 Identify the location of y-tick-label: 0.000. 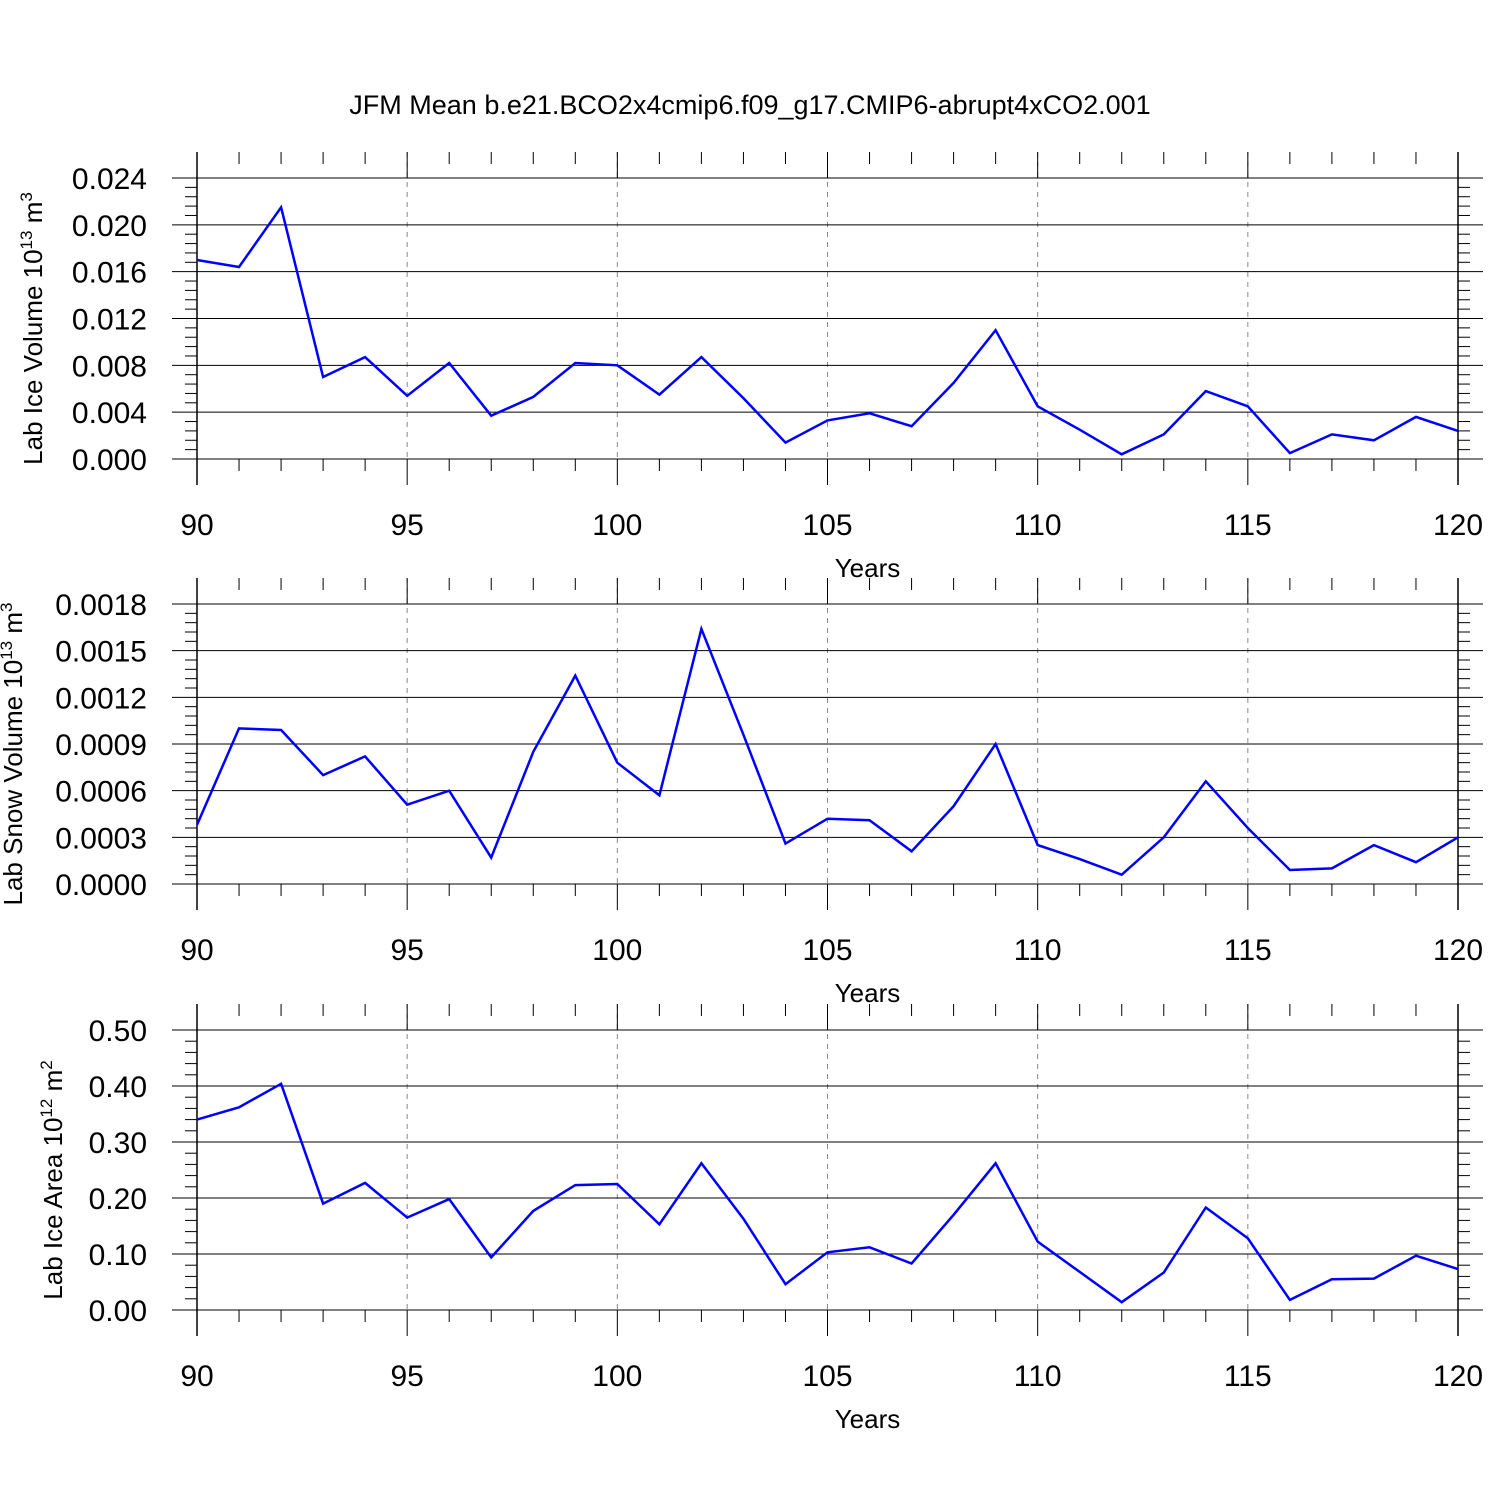
(109, 460).